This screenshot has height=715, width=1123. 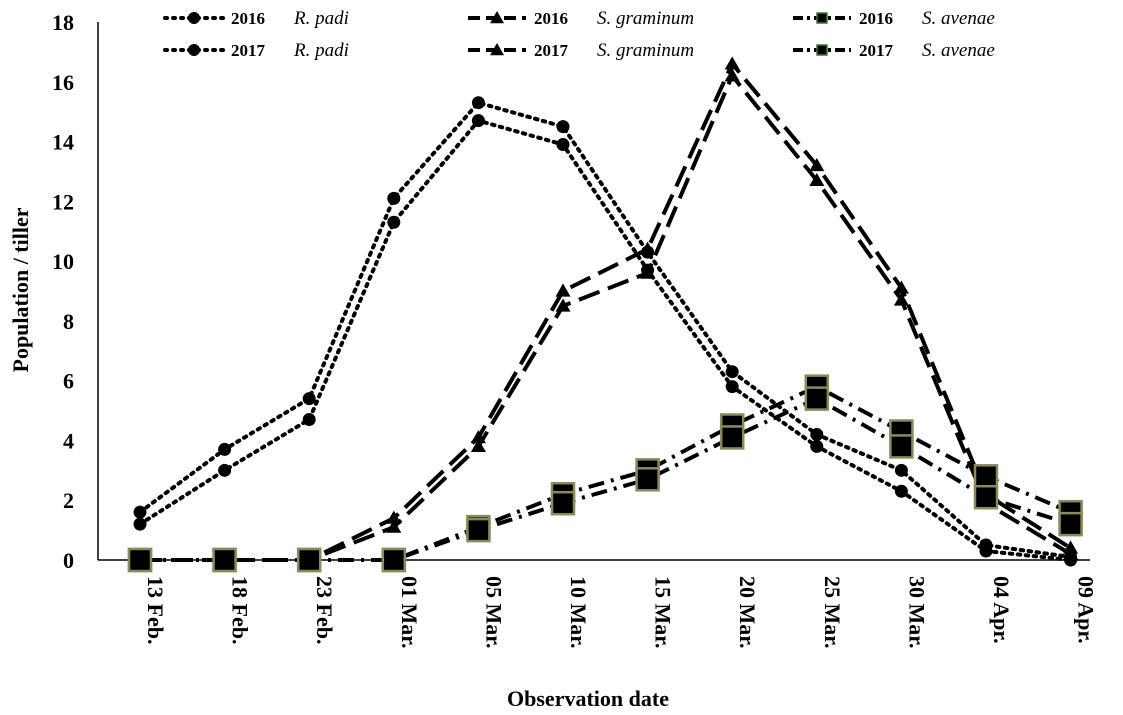 What do you see at coordinates (63, 201) in the screenshot?
I see `y-tick-label: 12` at bounding box center [63, 201].